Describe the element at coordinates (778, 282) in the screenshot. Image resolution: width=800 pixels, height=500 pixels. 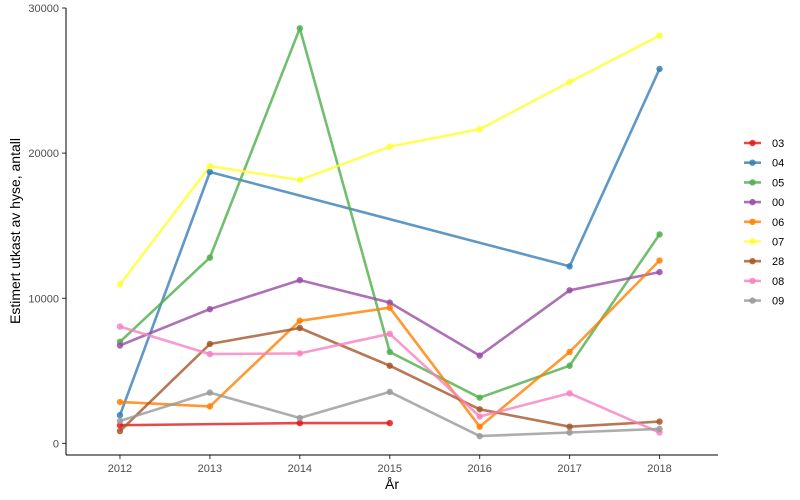
I see `legend-label-08: 08` at that location.